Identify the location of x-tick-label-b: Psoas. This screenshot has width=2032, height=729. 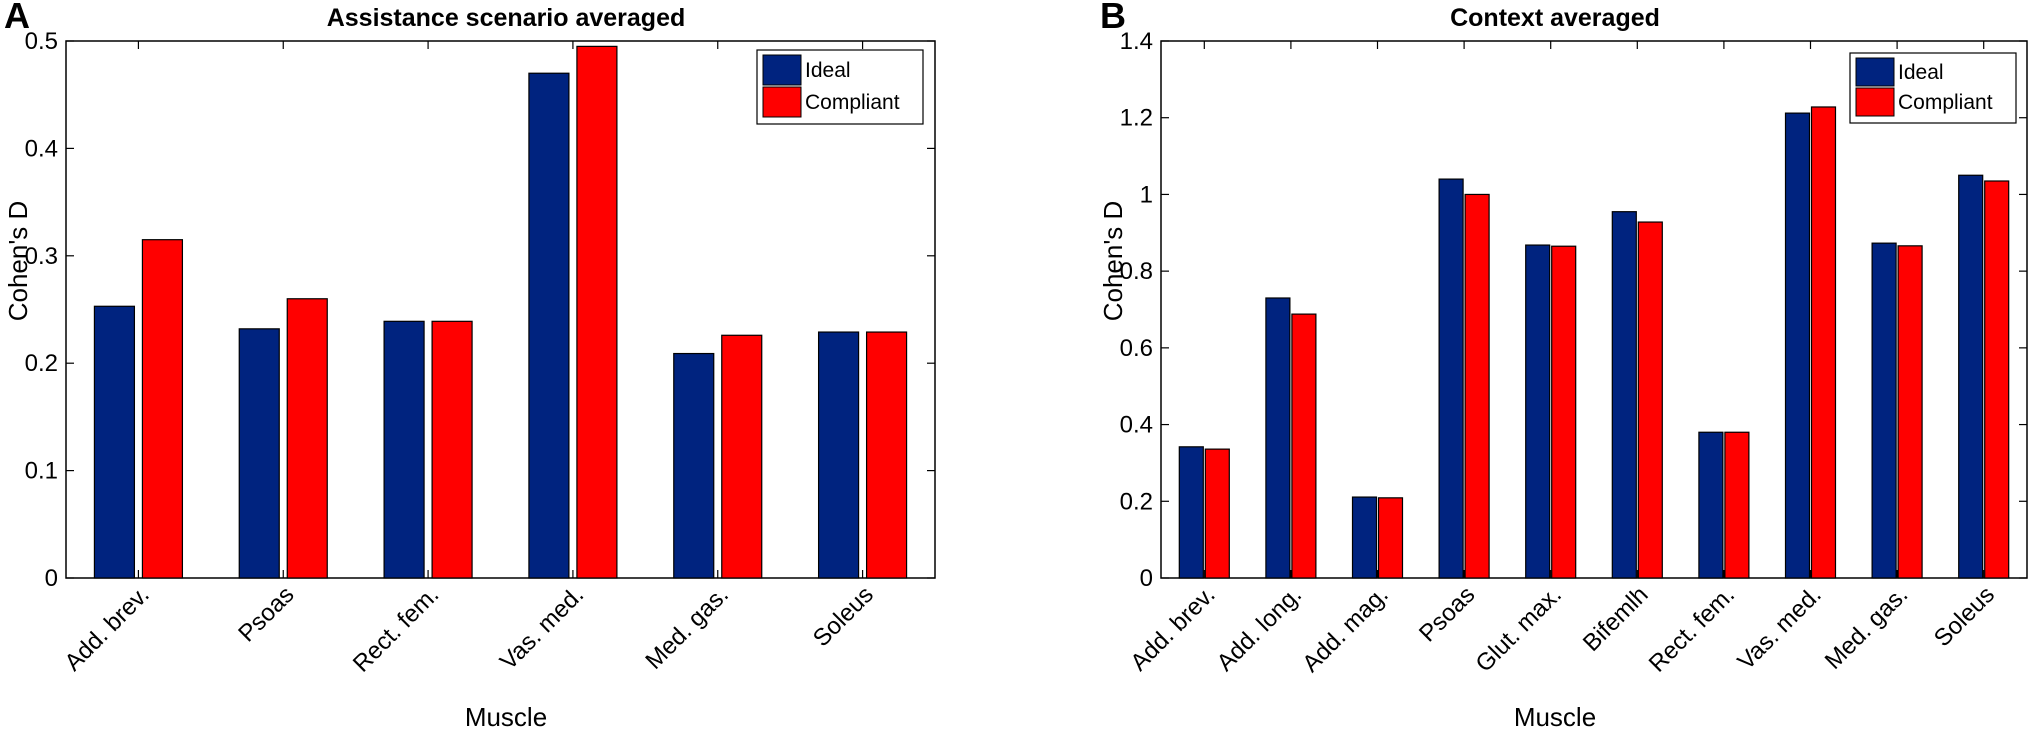
(1447, 614).